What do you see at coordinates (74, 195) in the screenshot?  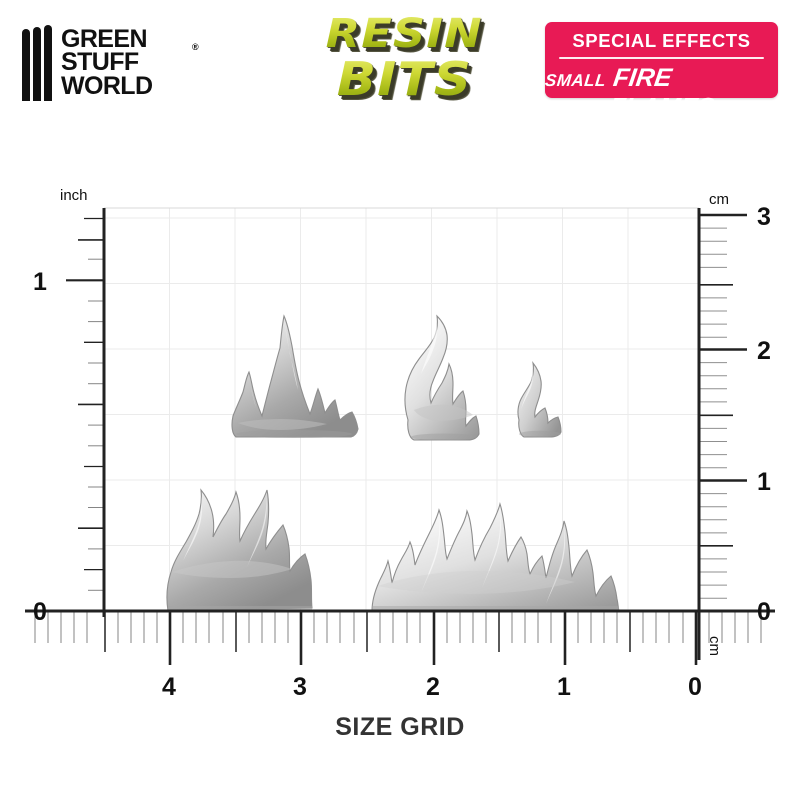 I see `axis-label-left-unit: inch` at bounding box center [74, 195].